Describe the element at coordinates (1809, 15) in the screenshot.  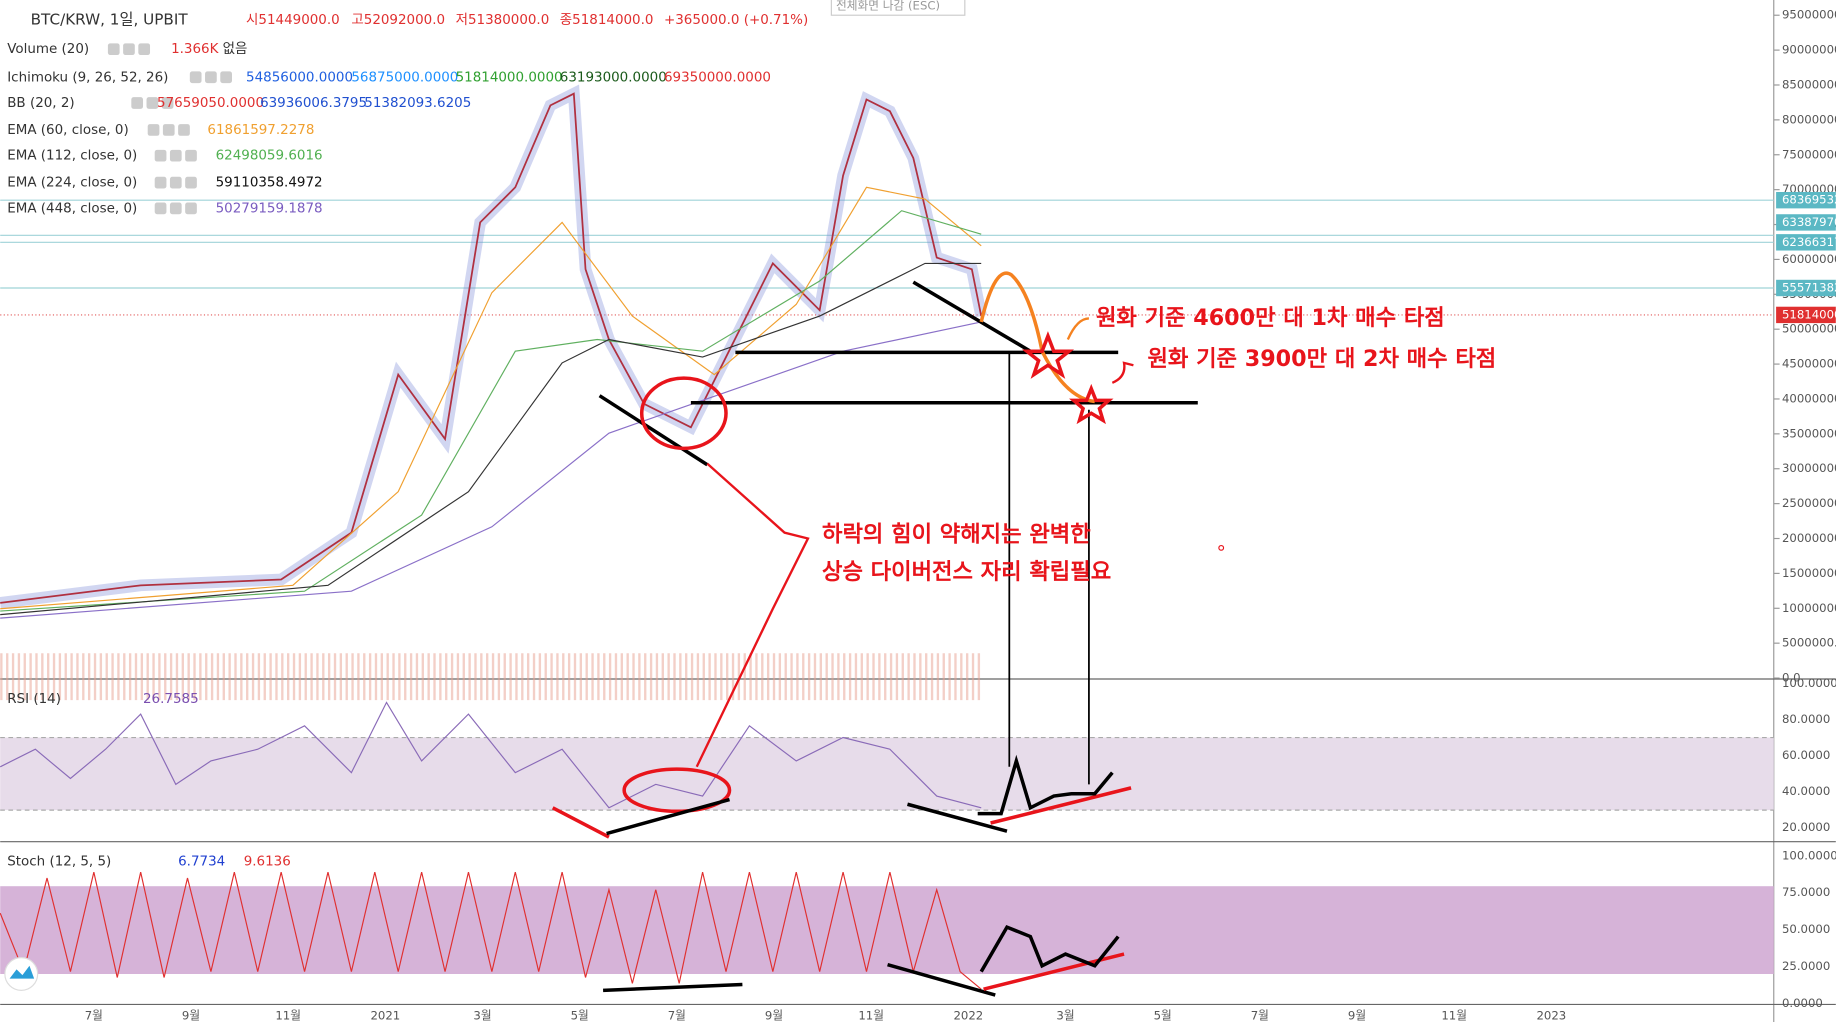
I see `price-axis-label: 95000000.0` at that location.